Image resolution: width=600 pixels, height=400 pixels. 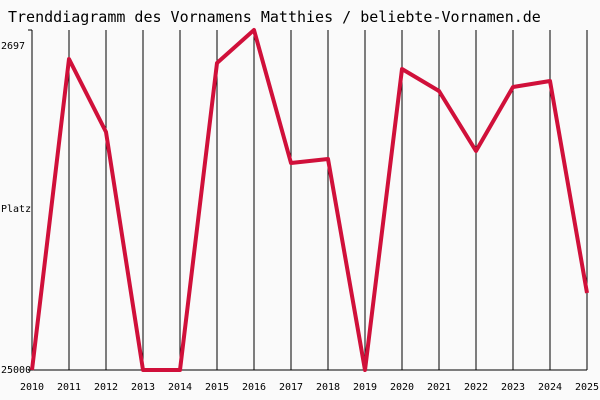 I want to click on x-tick-label: 2021, so click(x=439, y=387).